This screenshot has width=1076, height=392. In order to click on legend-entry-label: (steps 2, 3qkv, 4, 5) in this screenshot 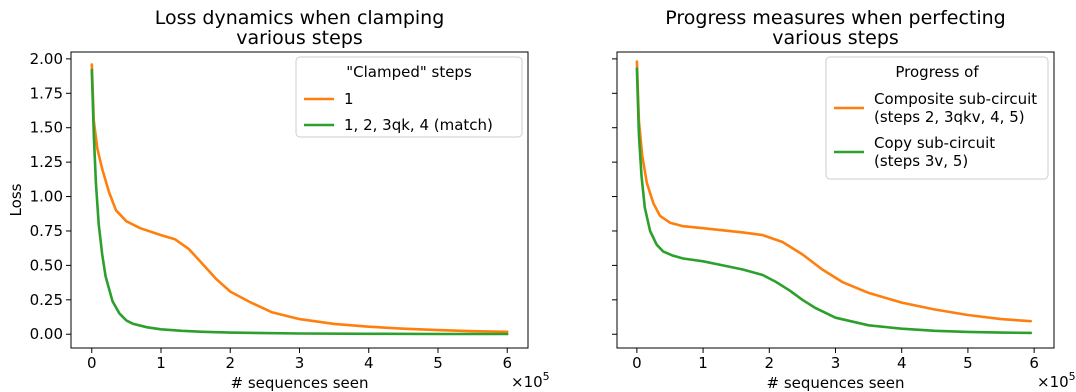, I will do `click(949, 117)`.